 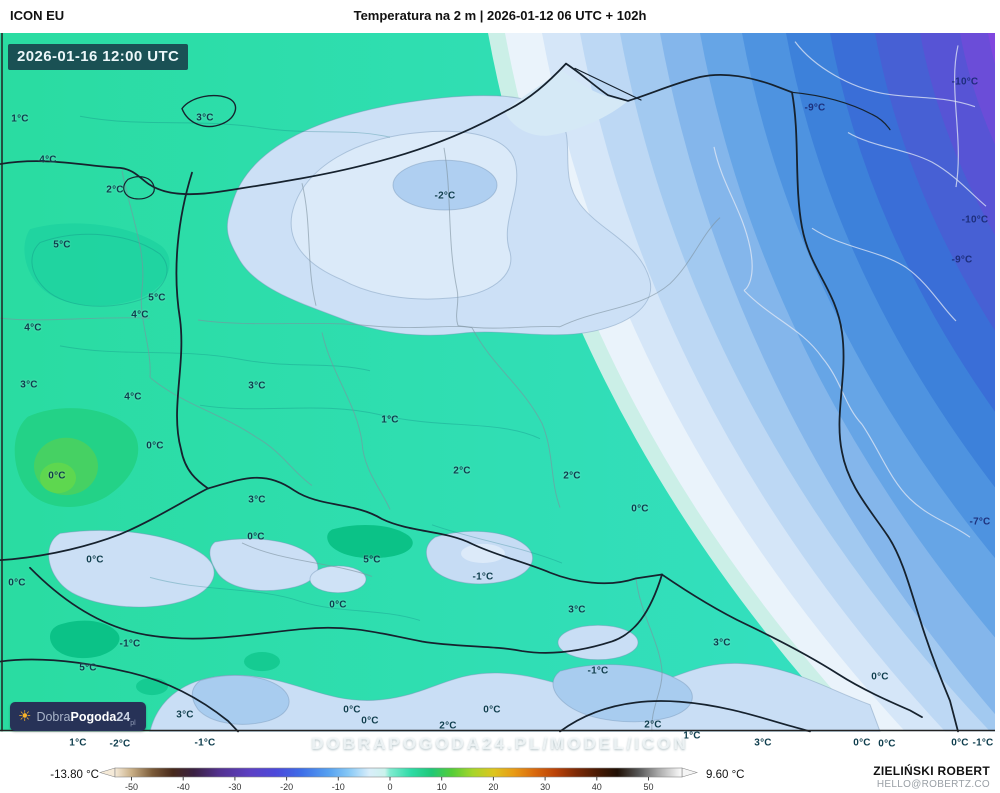 I want to click on poland-east-border, so click(x=875, y=412).